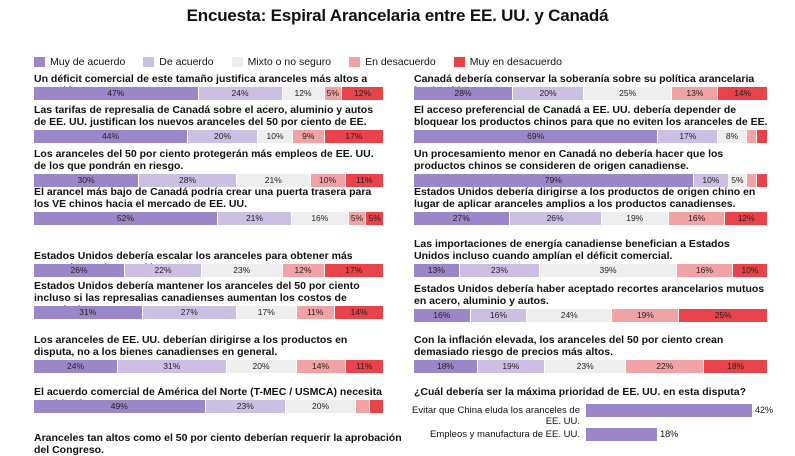 Image resolution: width=795 pixels, height=456 pixels. I want to click on bar-segment: 39%, so click(608, 270).